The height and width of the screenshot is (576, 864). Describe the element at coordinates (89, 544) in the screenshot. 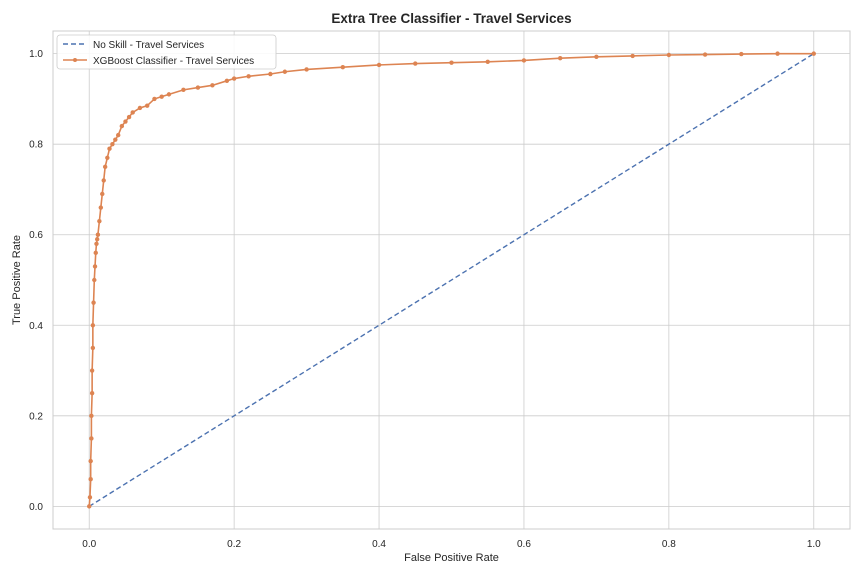

I see `x-tick-label: 0.0` at that location.